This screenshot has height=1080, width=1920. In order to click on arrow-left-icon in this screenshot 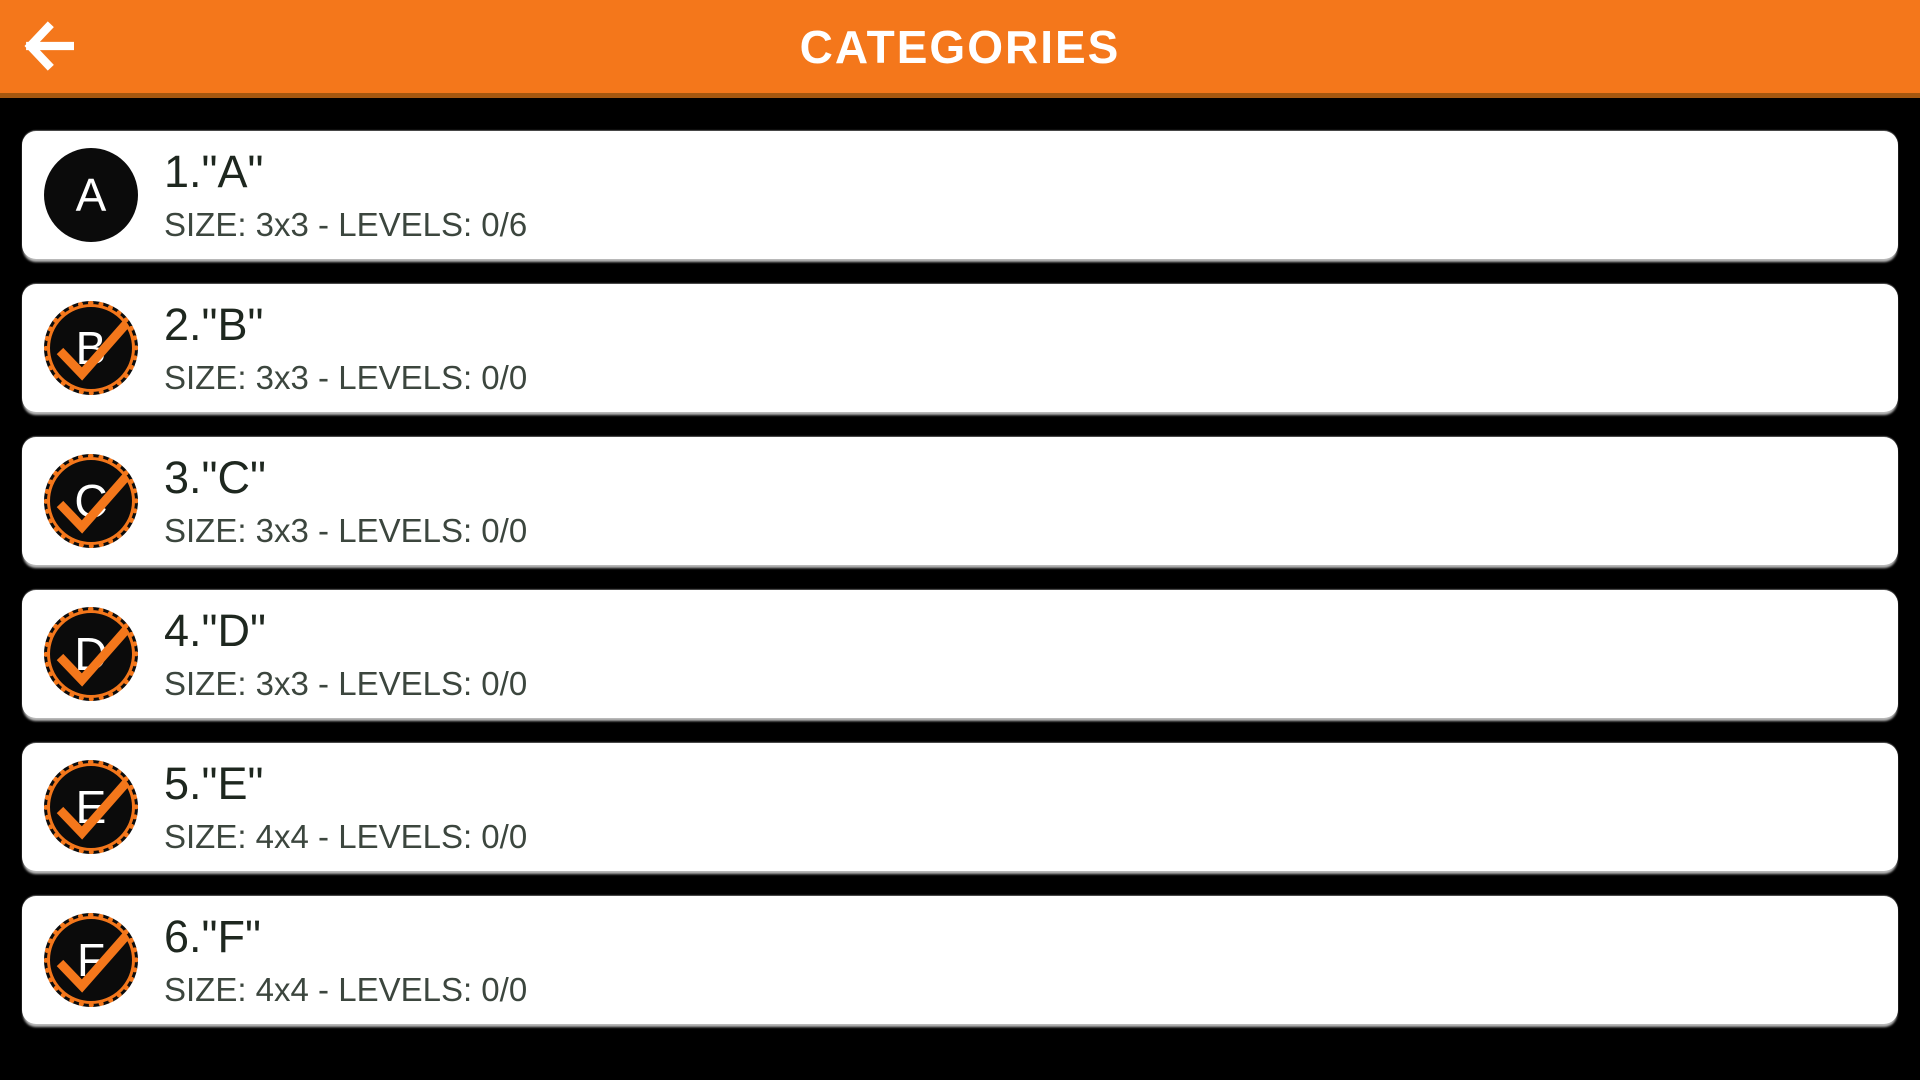, I will do `click(49, 46)`.